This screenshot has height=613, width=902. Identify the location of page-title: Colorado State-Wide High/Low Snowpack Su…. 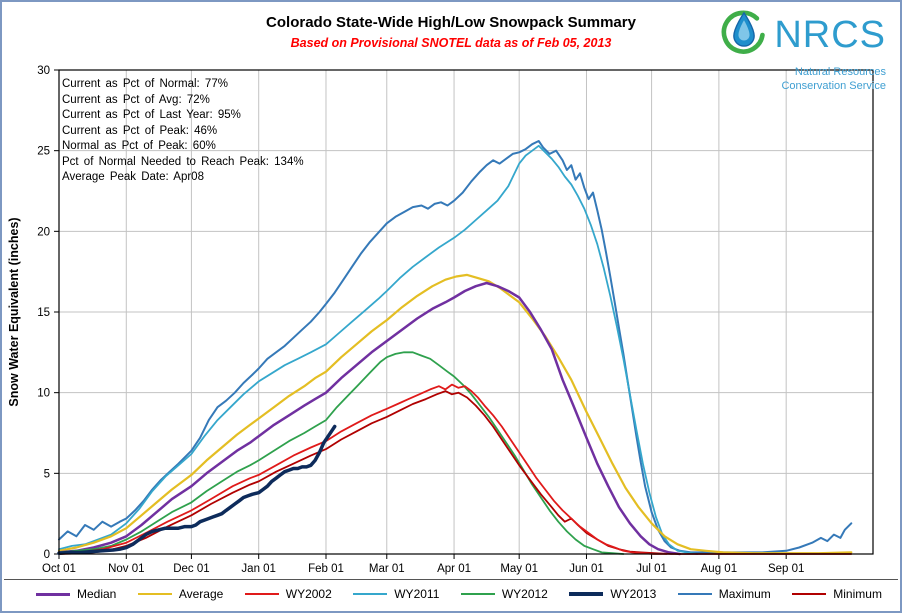
(451, 22).